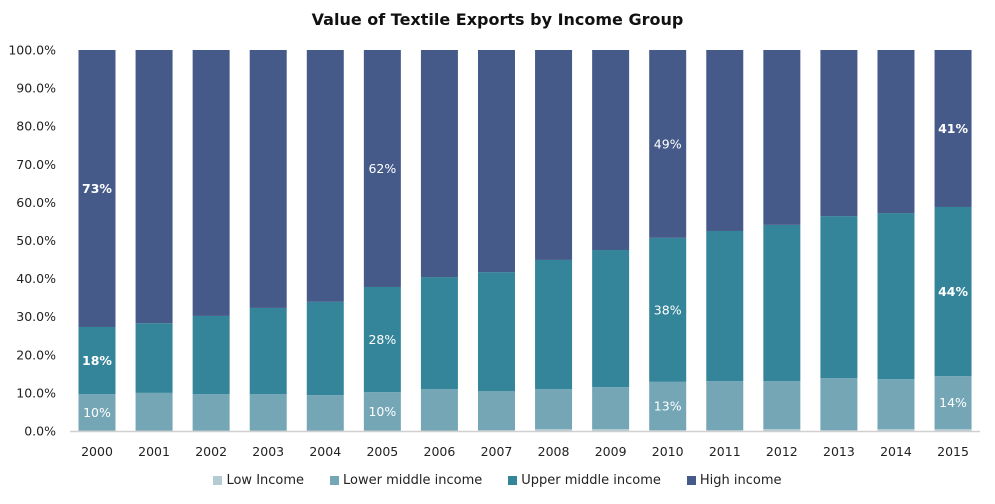 Image resolution: width=995 pixels, height=504 pixels. Describe the element at coordinates (725, 451) in the screenshot. I see `x-tick-label: 2011` at that location.